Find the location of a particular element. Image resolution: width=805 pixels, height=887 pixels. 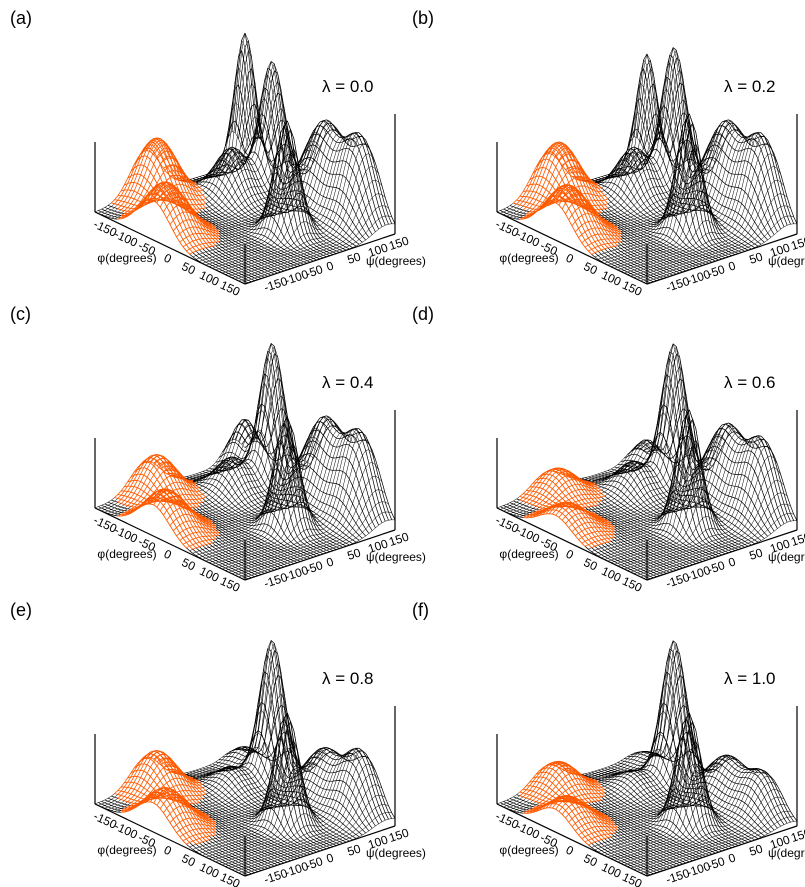

phi-tick-label: 150 is located at coordinates (230, 878).